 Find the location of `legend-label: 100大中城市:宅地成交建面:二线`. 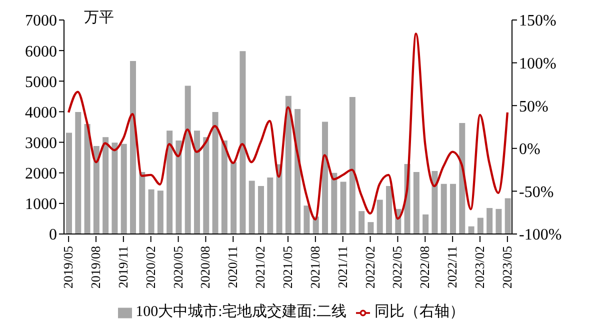

legend-label: 100大中城市:宅地成交建面:二线 is located at coordinates (241, 312).